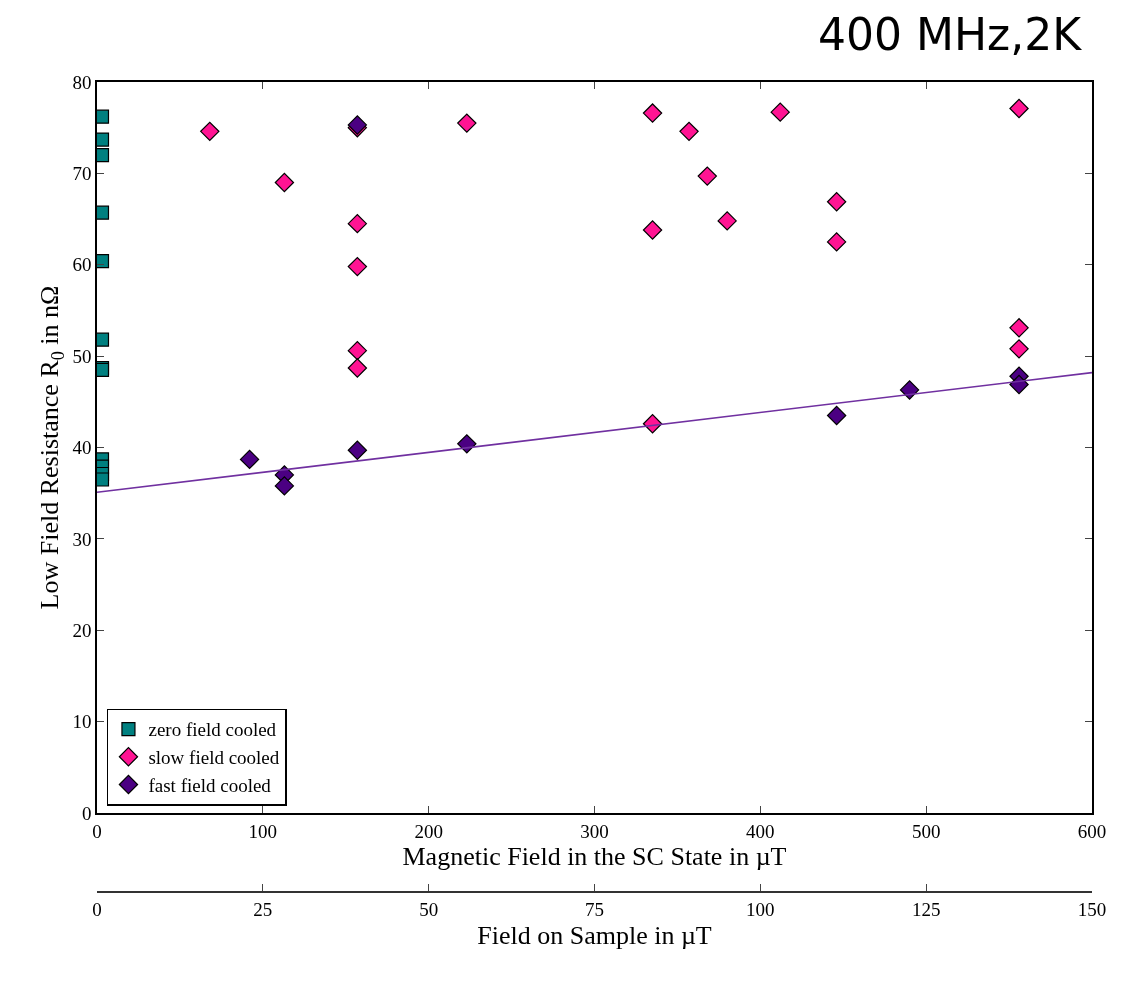  What do you see at coordinates (950, 35) in the screenshot?
I see `chart-title: 400 MHz,2K` at bounding box center [950, 35].